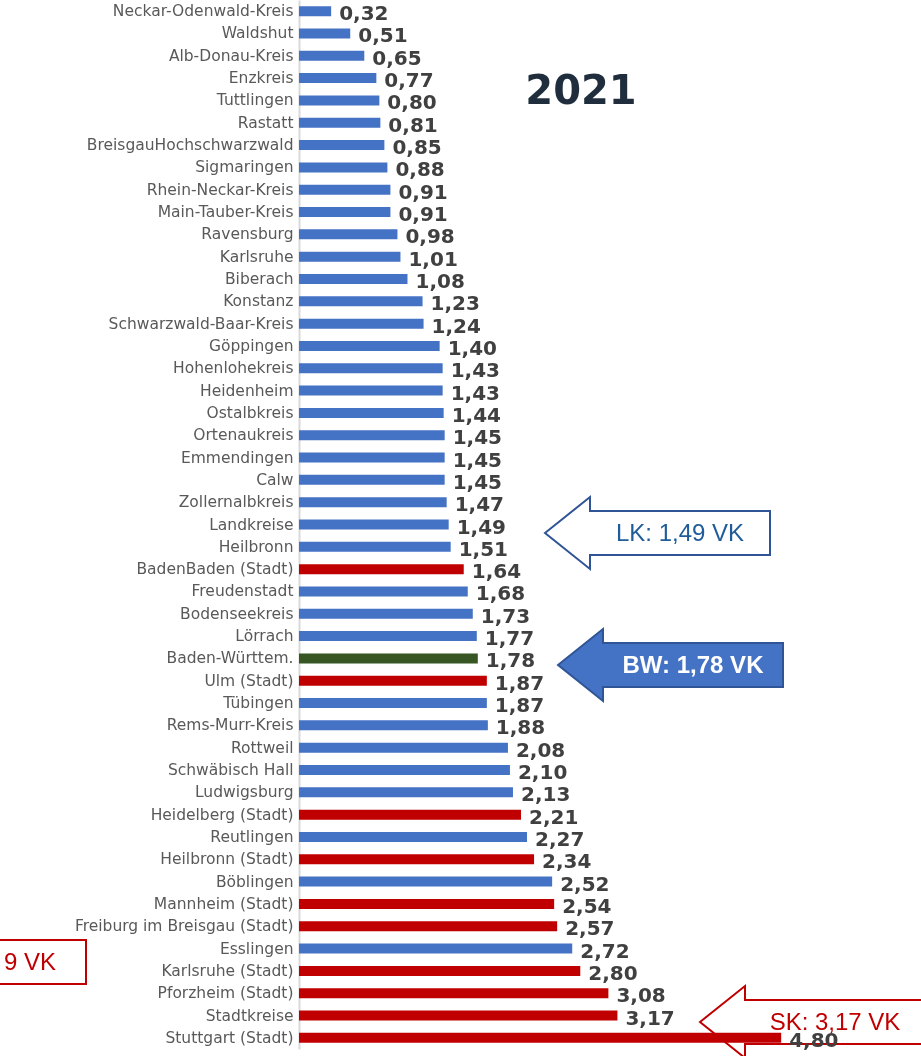  Describe the element at coordinates (554, 816) in the screenshot. I see `data-label: 2,21` at that location.